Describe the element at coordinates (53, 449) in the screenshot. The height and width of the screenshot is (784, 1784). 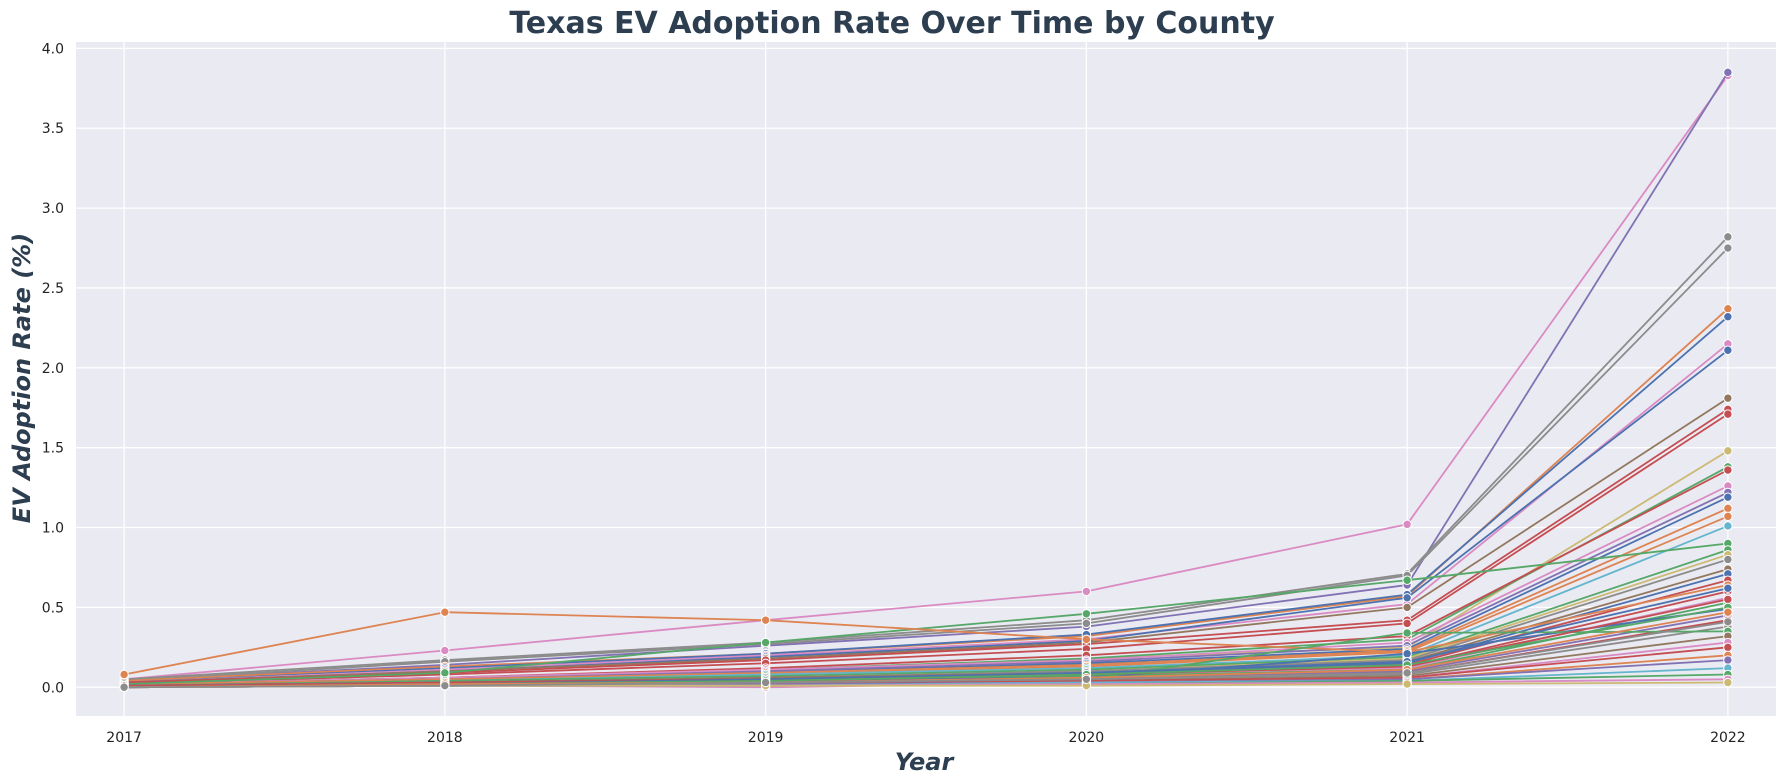
I see `y-tick-label: 1.5` at that location.